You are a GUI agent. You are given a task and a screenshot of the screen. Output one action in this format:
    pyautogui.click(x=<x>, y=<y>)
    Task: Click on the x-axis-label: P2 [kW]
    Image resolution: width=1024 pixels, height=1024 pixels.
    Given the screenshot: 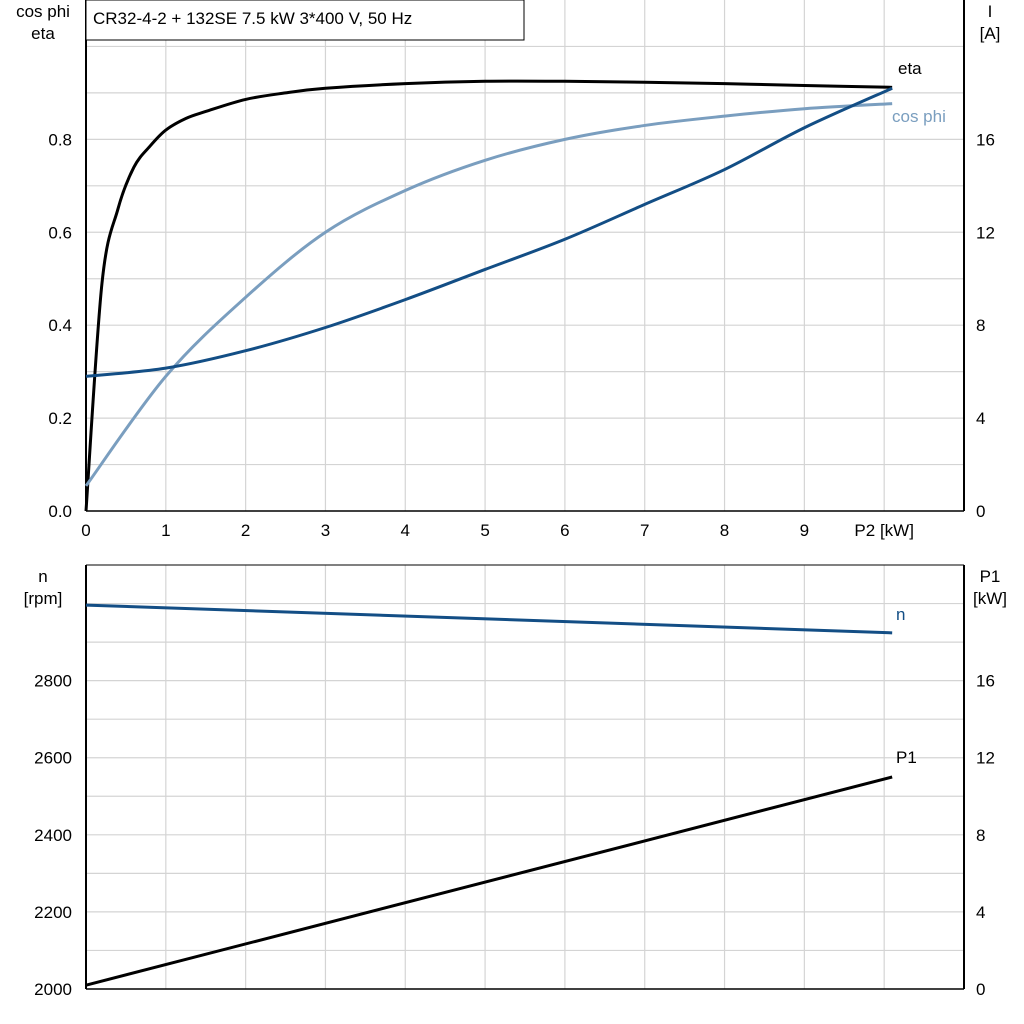 What is the action you would take?
    pyautogui.click(x=884, y=530)
    